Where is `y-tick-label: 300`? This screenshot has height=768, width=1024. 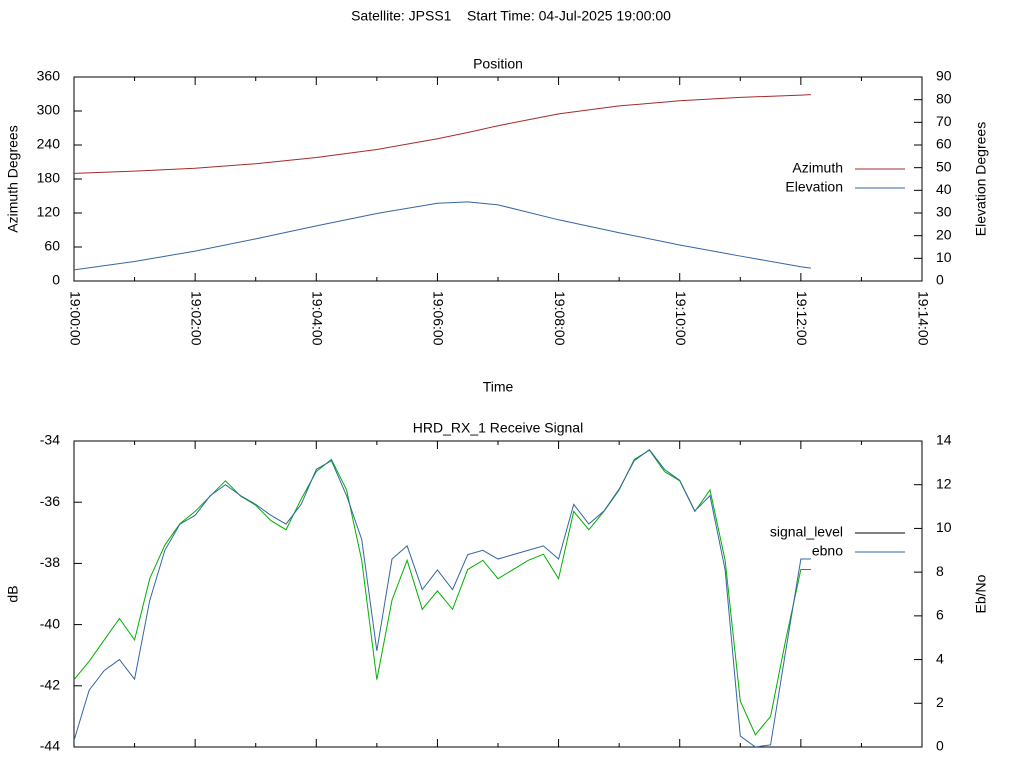
y-tick-label: 300 is located at coordinates (49, 110).